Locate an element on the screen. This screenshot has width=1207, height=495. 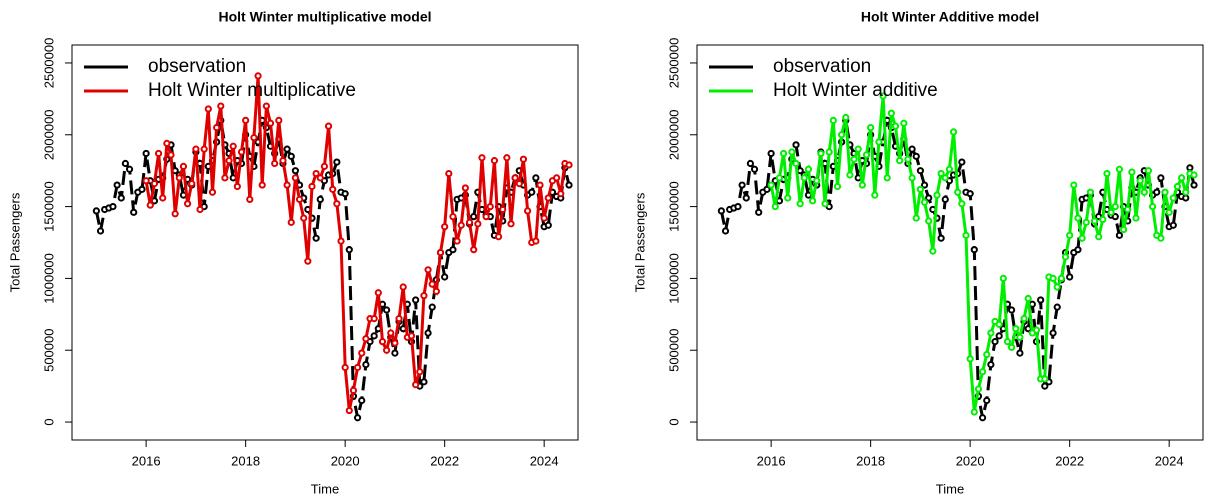
x-axis-label: Time is located at coordinates (325, 488).